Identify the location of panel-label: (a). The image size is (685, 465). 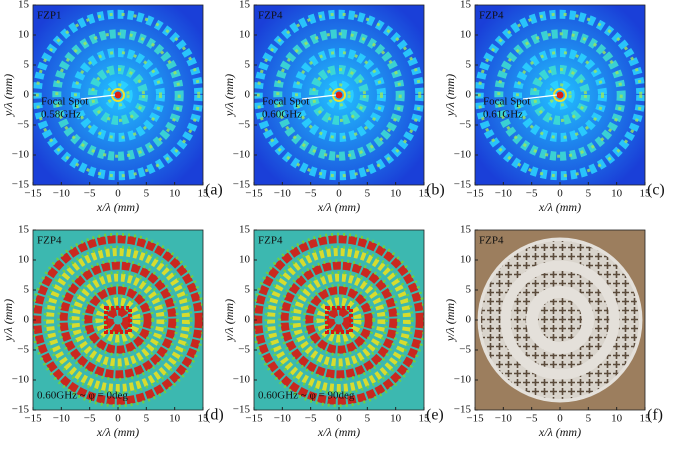
(214, 190).